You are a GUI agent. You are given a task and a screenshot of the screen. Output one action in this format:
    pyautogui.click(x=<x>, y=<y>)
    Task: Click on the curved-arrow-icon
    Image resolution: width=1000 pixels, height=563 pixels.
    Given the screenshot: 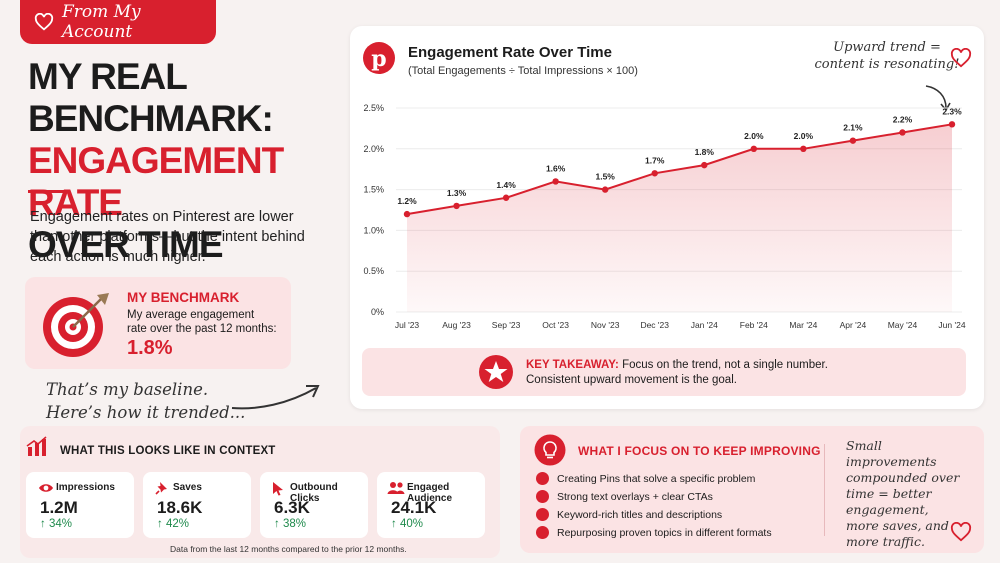 What is the action you would take?
    pyautogui.click(x=275, y=397)
    